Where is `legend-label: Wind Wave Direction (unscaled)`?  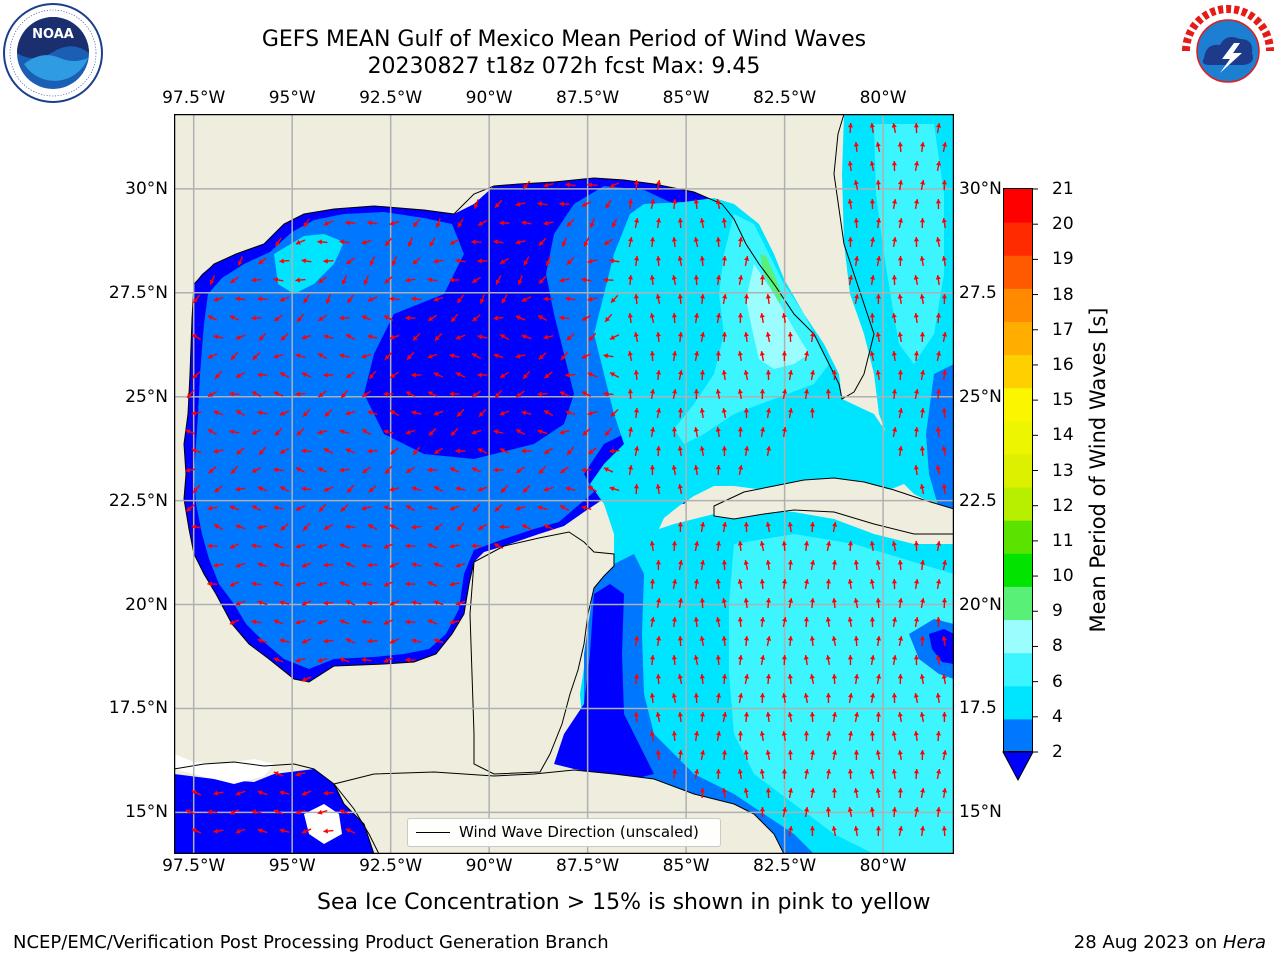
legend-label: Wind Wave Direction (unscaled) is located at coordinates (579, 832).